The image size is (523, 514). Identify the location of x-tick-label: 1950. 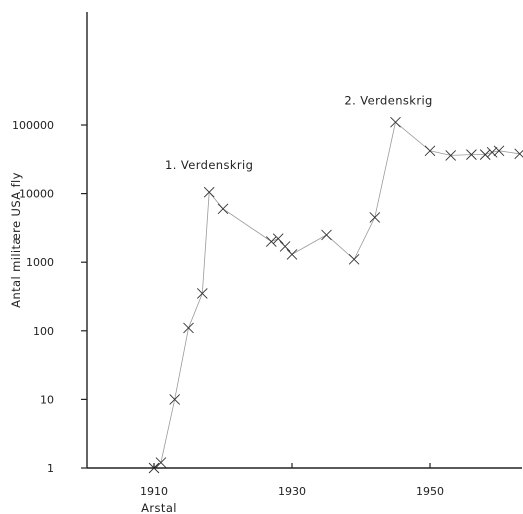
(430, 491).